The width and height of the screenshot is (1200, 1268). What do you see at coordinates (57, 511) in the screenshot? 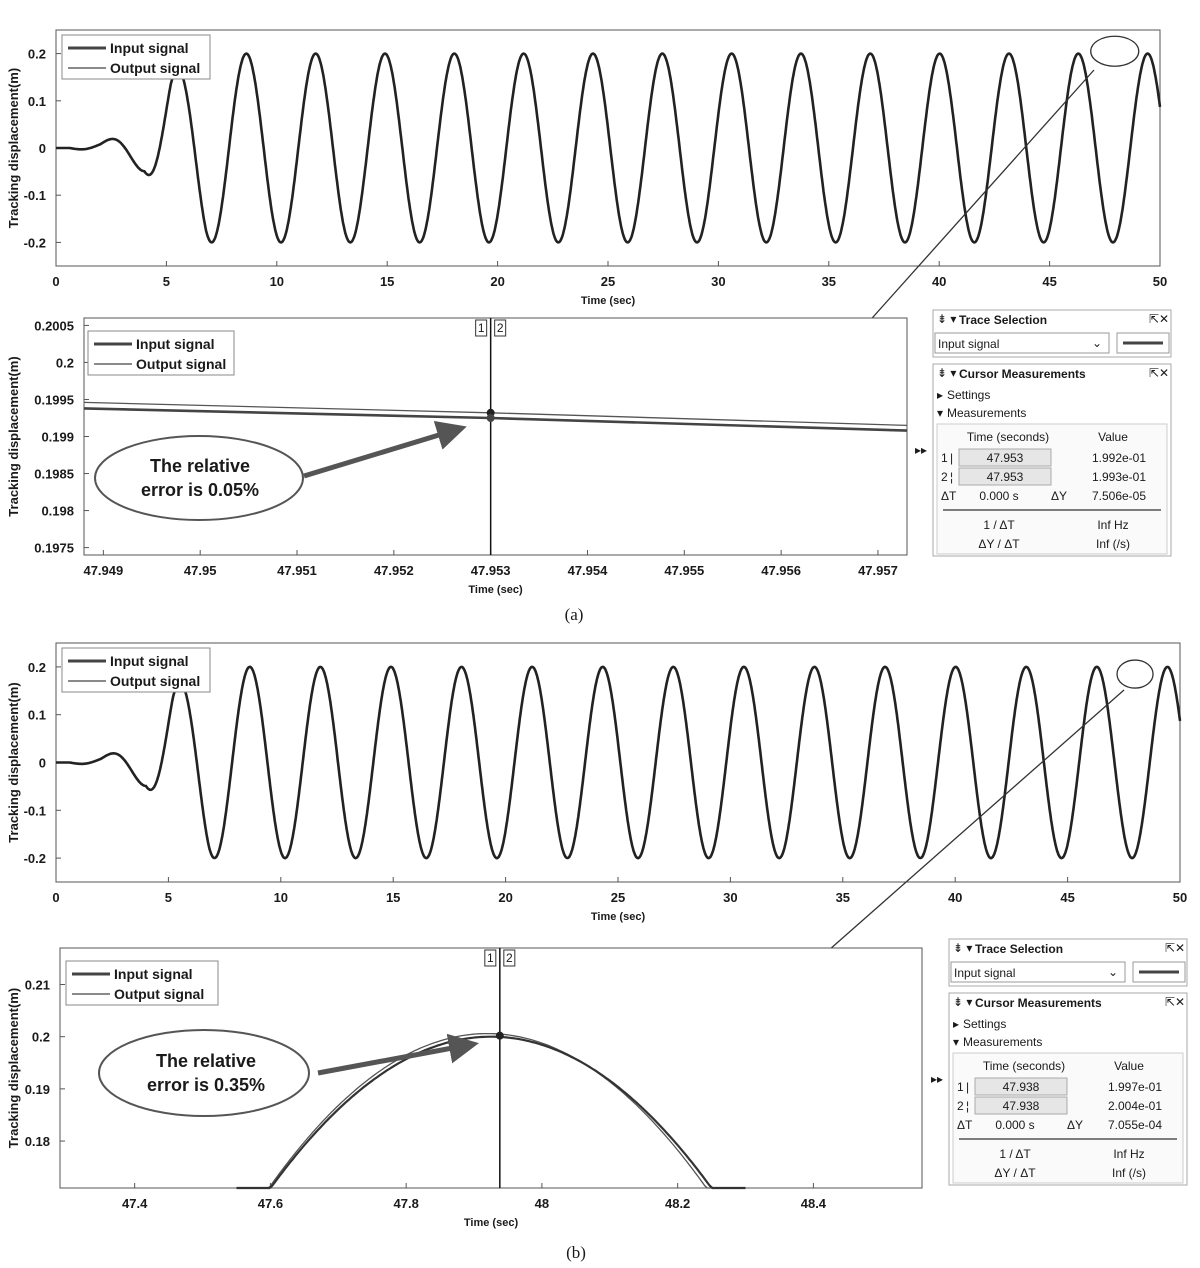
I see `y-tick-label: 0.198` at bounding box center [57, 511].